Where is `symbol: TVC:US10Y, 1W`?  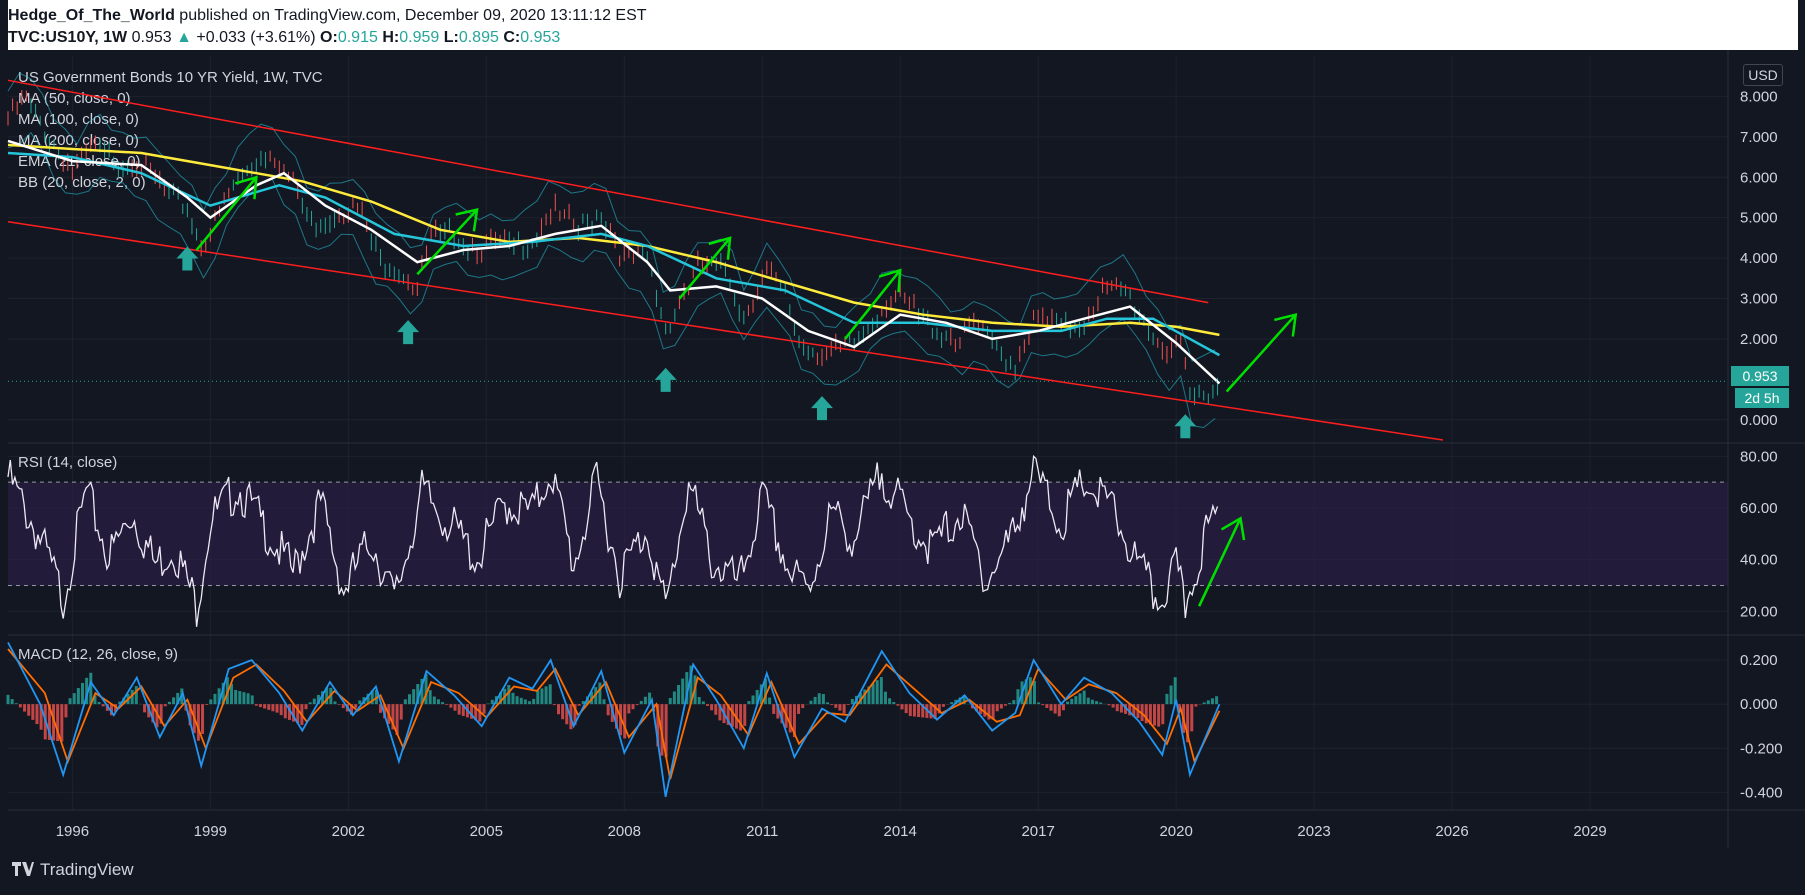
symbol: TVC:US10Y, 1W is located at coordinates (68, 37).